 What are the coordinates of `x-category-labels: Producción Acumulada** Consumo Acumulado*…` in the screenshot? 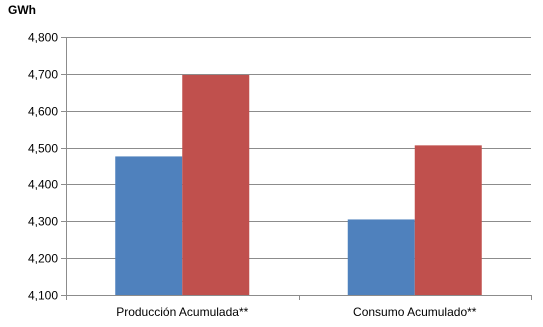 It's located at (296, 312).